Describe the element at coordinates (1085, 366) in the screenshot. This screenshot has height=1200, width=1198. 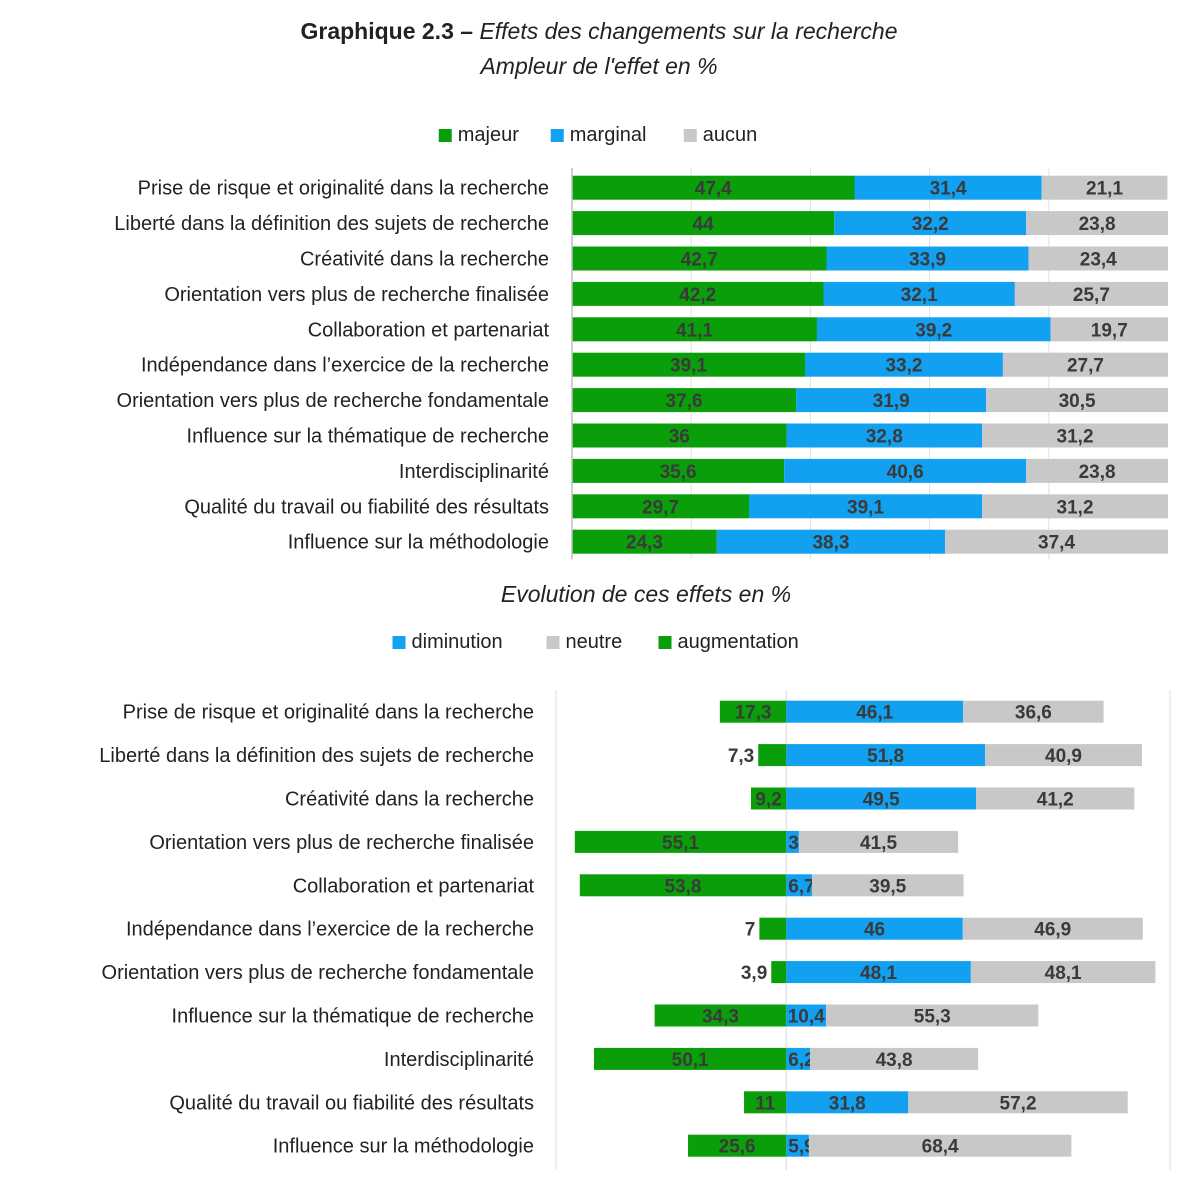
I see `data-label-aucun: 27,7` at that location.